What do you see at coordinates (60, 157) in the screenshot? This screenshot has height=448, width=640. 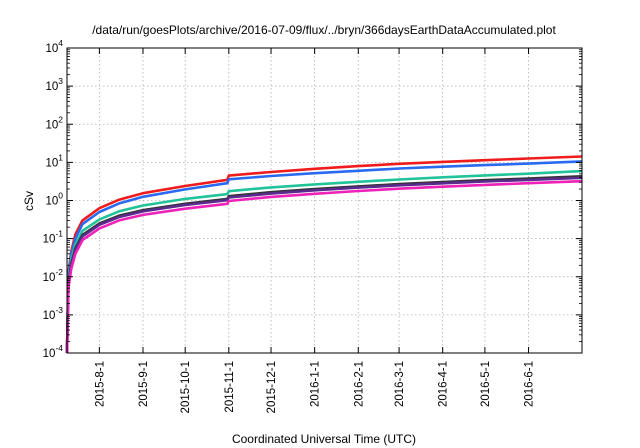 I see `y-tick-exponent: 1` at bounding box center [60, 157].